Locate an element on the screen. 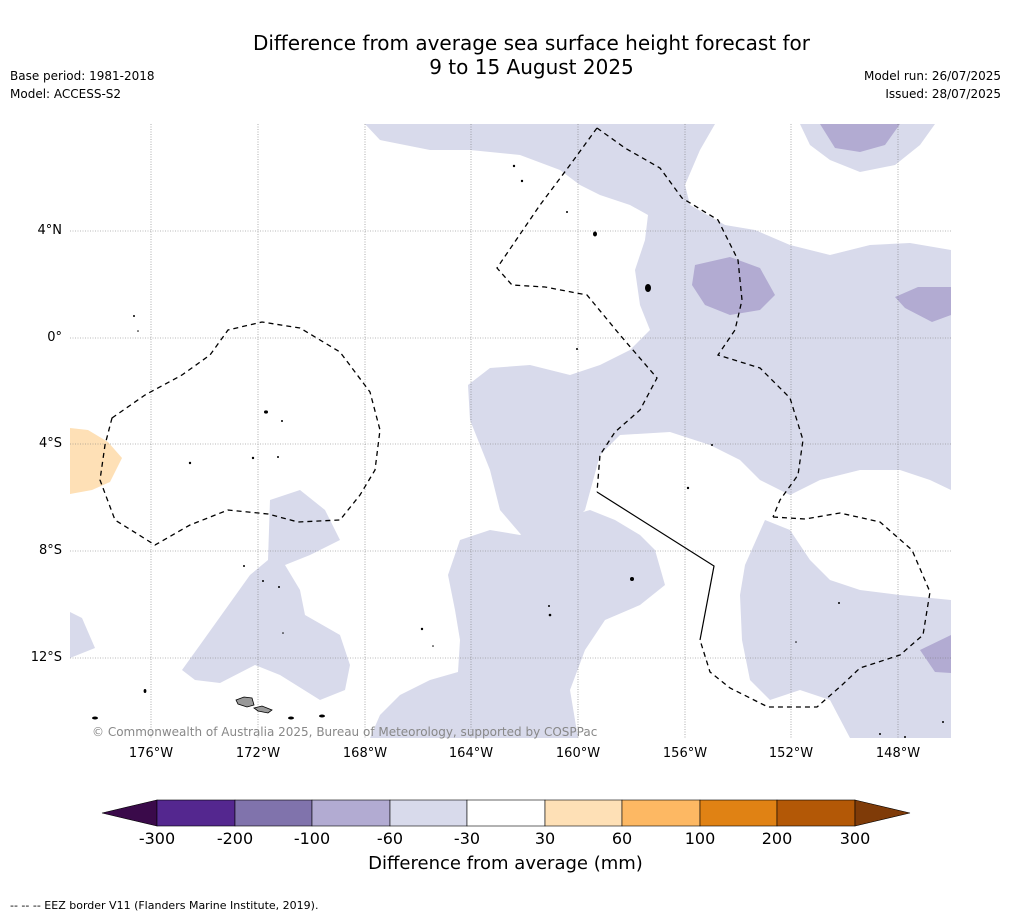  colorbar-tick-label: -300 is located at coordinates (157, 838).